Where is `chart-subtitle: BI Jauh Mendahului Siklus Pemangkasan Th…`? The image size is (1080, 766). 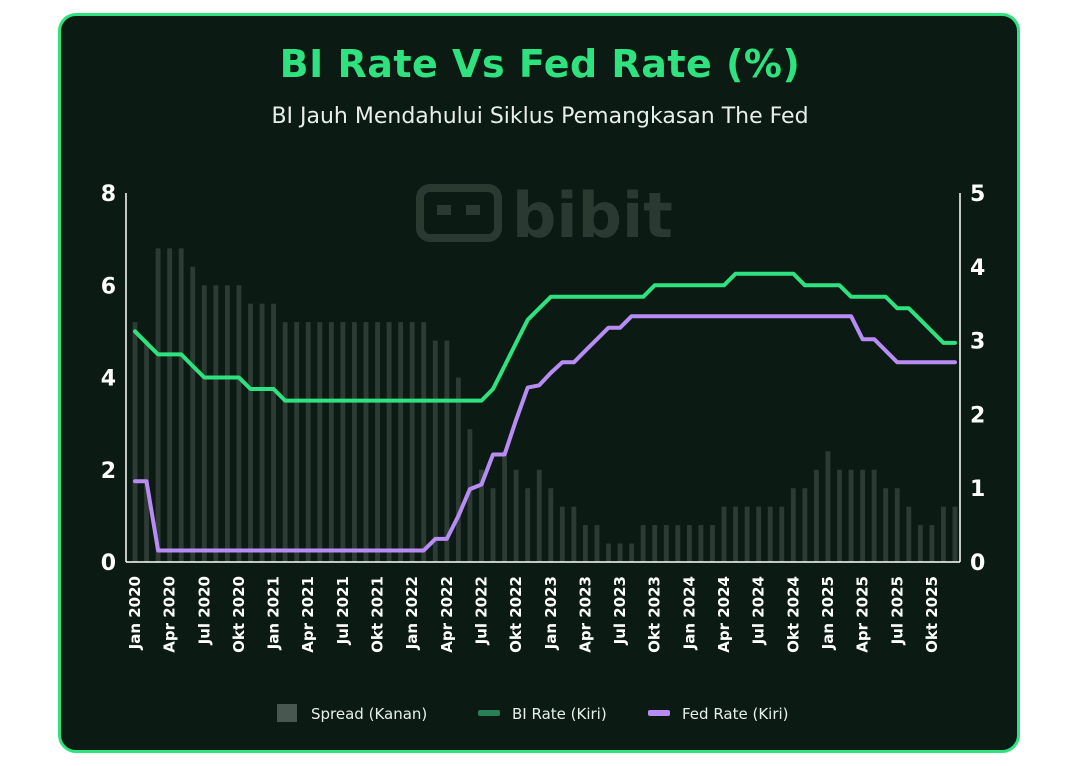
chart-subtitle: BI Jauh Mendahului Siklus Pemangkasan Th… is located at coordinates (540, 116).